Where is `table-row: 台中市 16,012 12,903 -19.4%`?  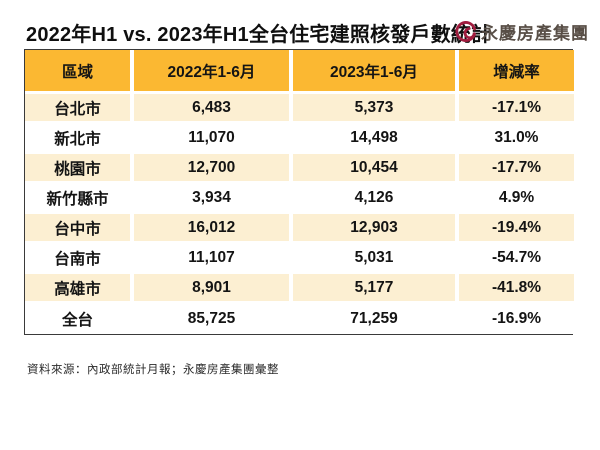
table-row: 台中市 16,012 12,903 -19.4% is located at coordinates (299, 229).